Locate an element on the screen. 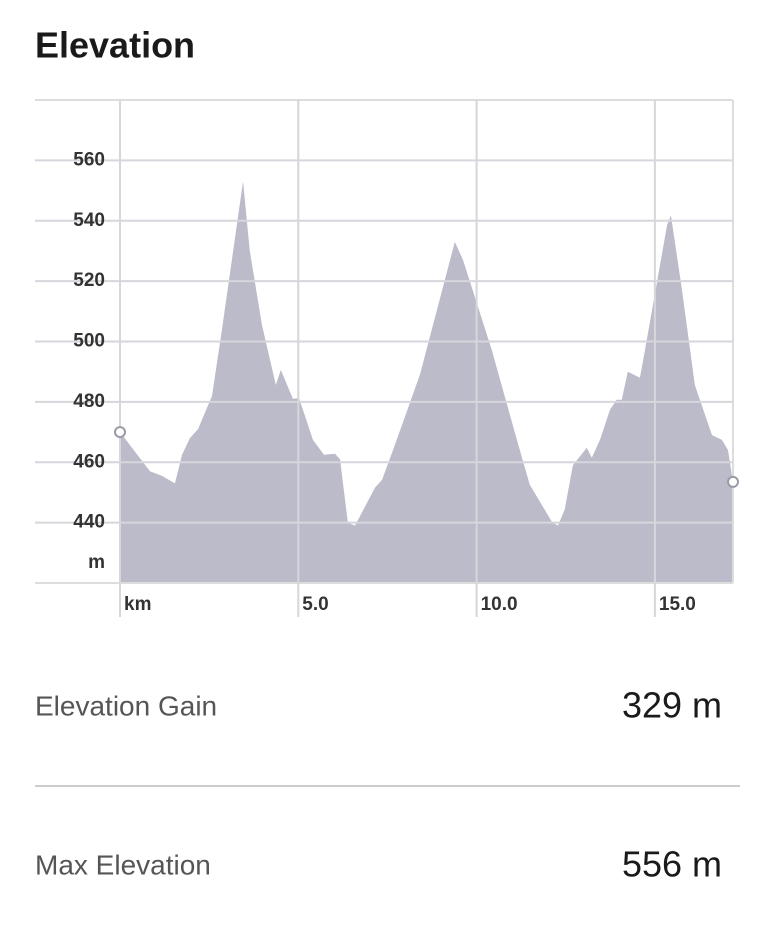 This screenshot has height=945, width=768. x-tick-label: km is located at coordinates (137, 604).